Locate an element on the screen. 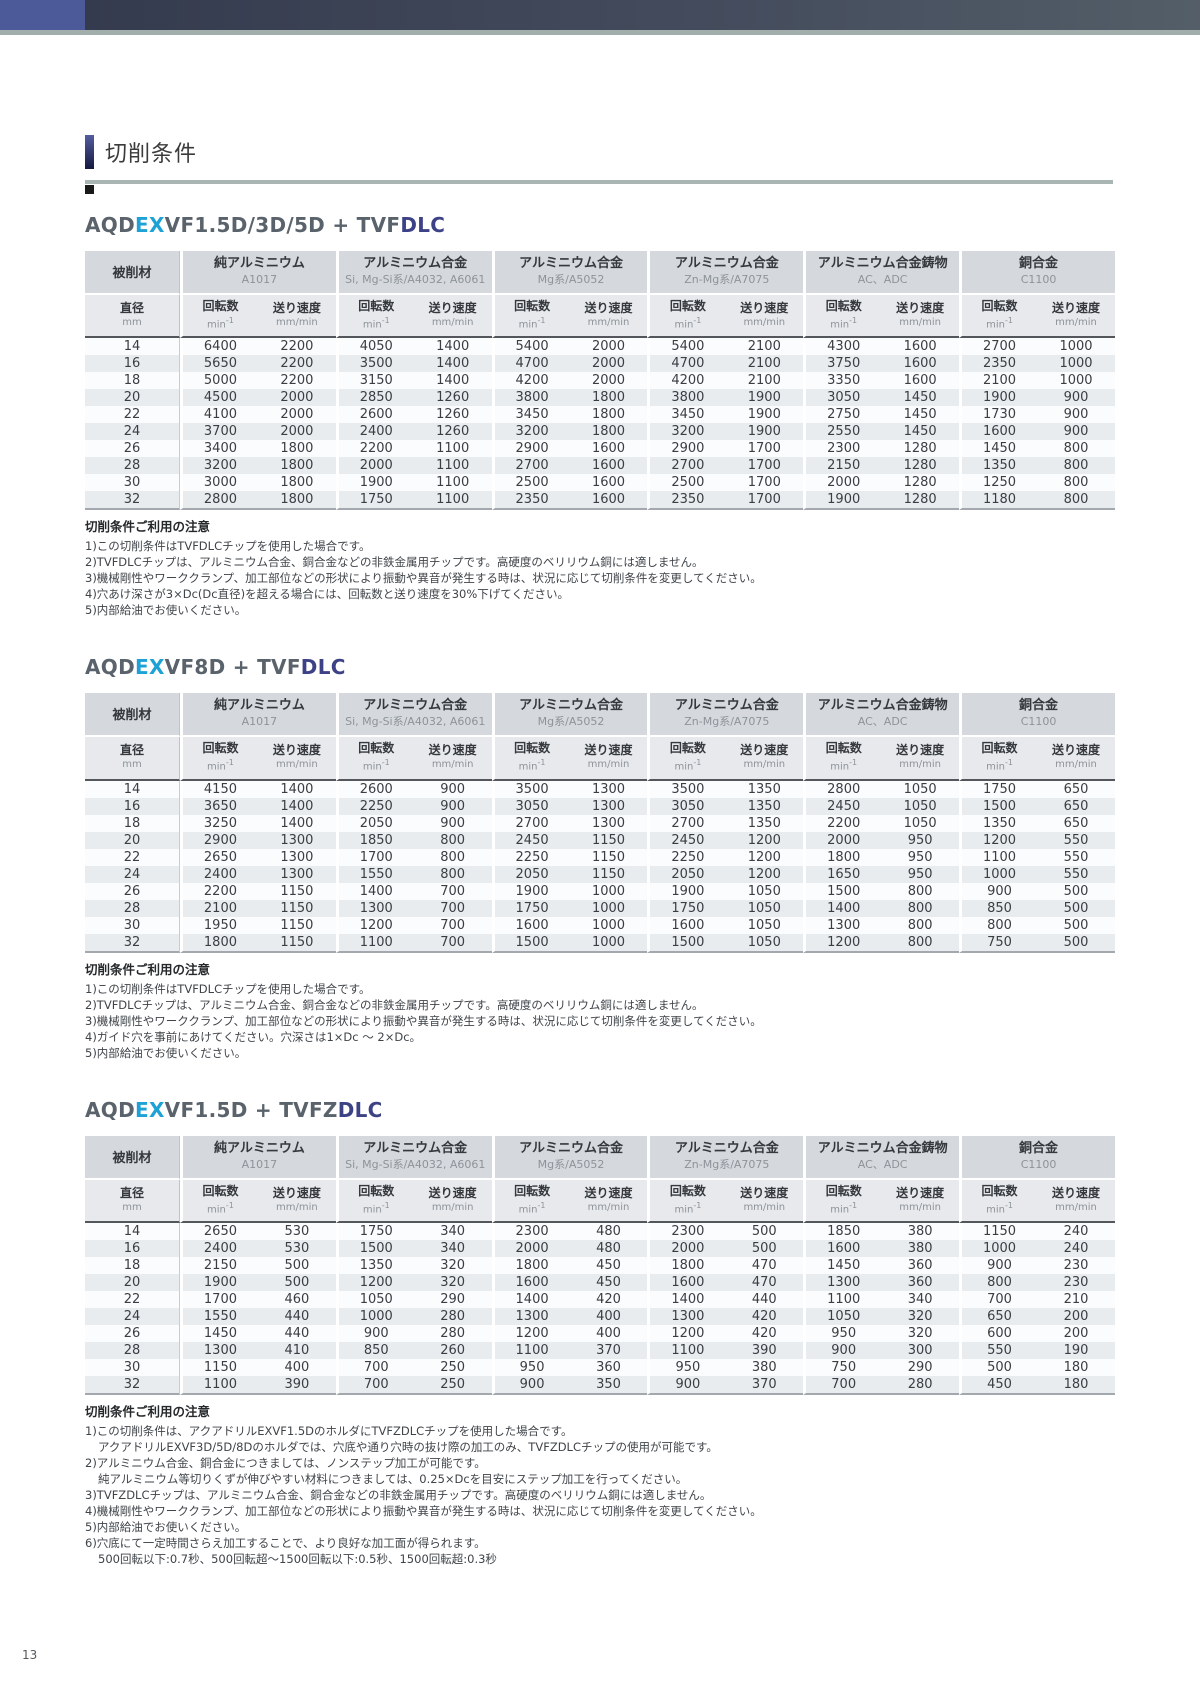  section-title-part: DLC is located at coordinates (323, 667).